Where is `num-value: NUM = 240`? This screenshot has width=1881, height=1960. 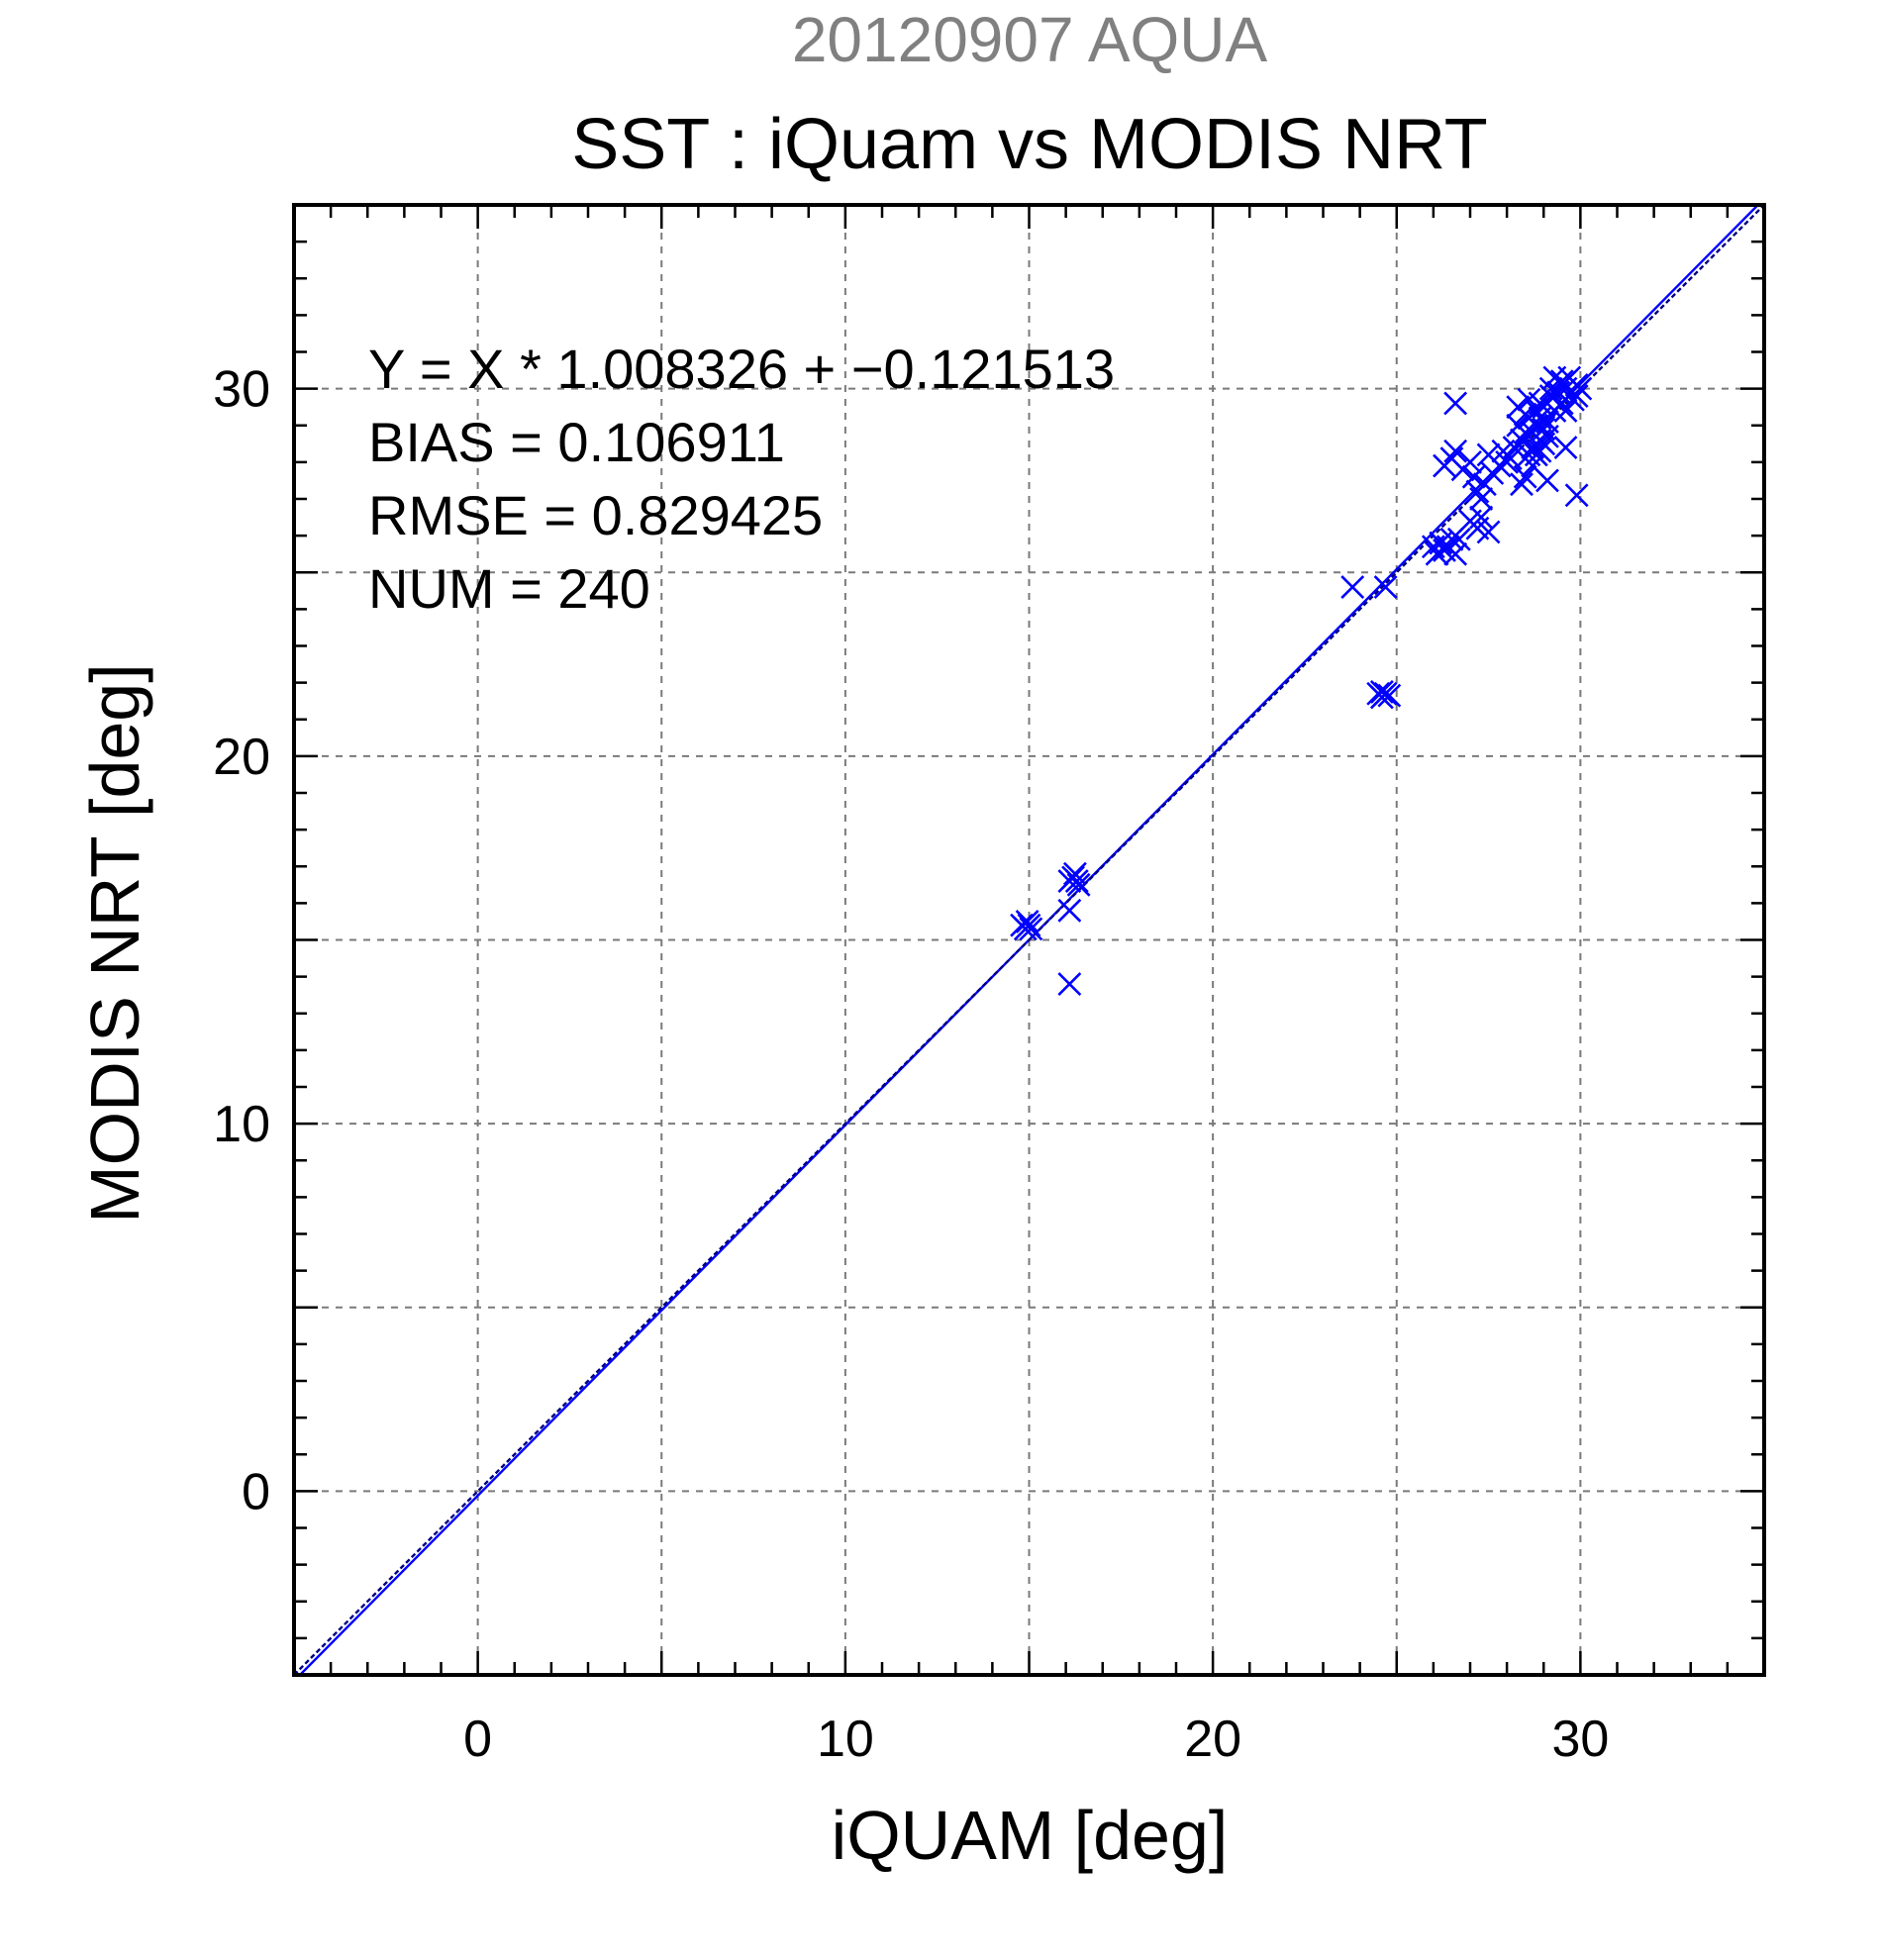
num-value: NUM = 240 is located at coordinates (509, 588).